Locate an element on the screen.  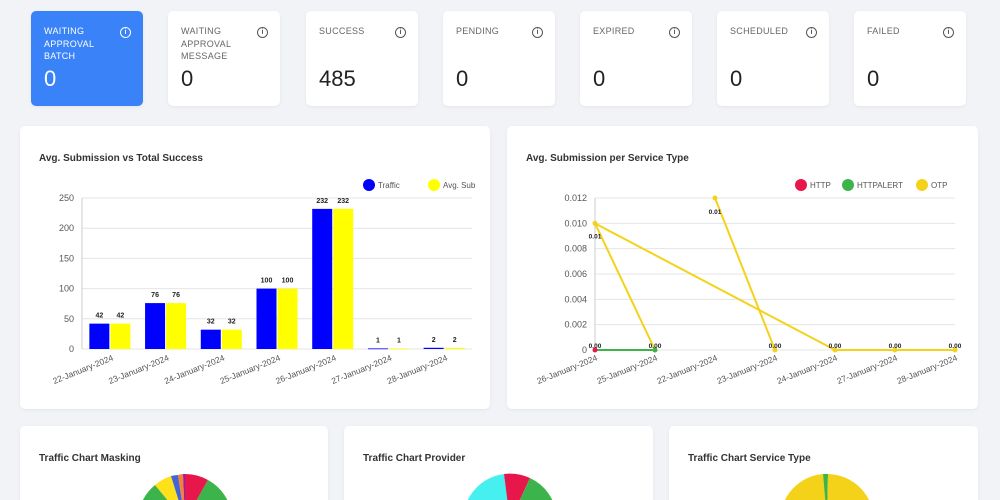
stat-card-failed: FAILED i 0 is located at coordinates (910, 58).